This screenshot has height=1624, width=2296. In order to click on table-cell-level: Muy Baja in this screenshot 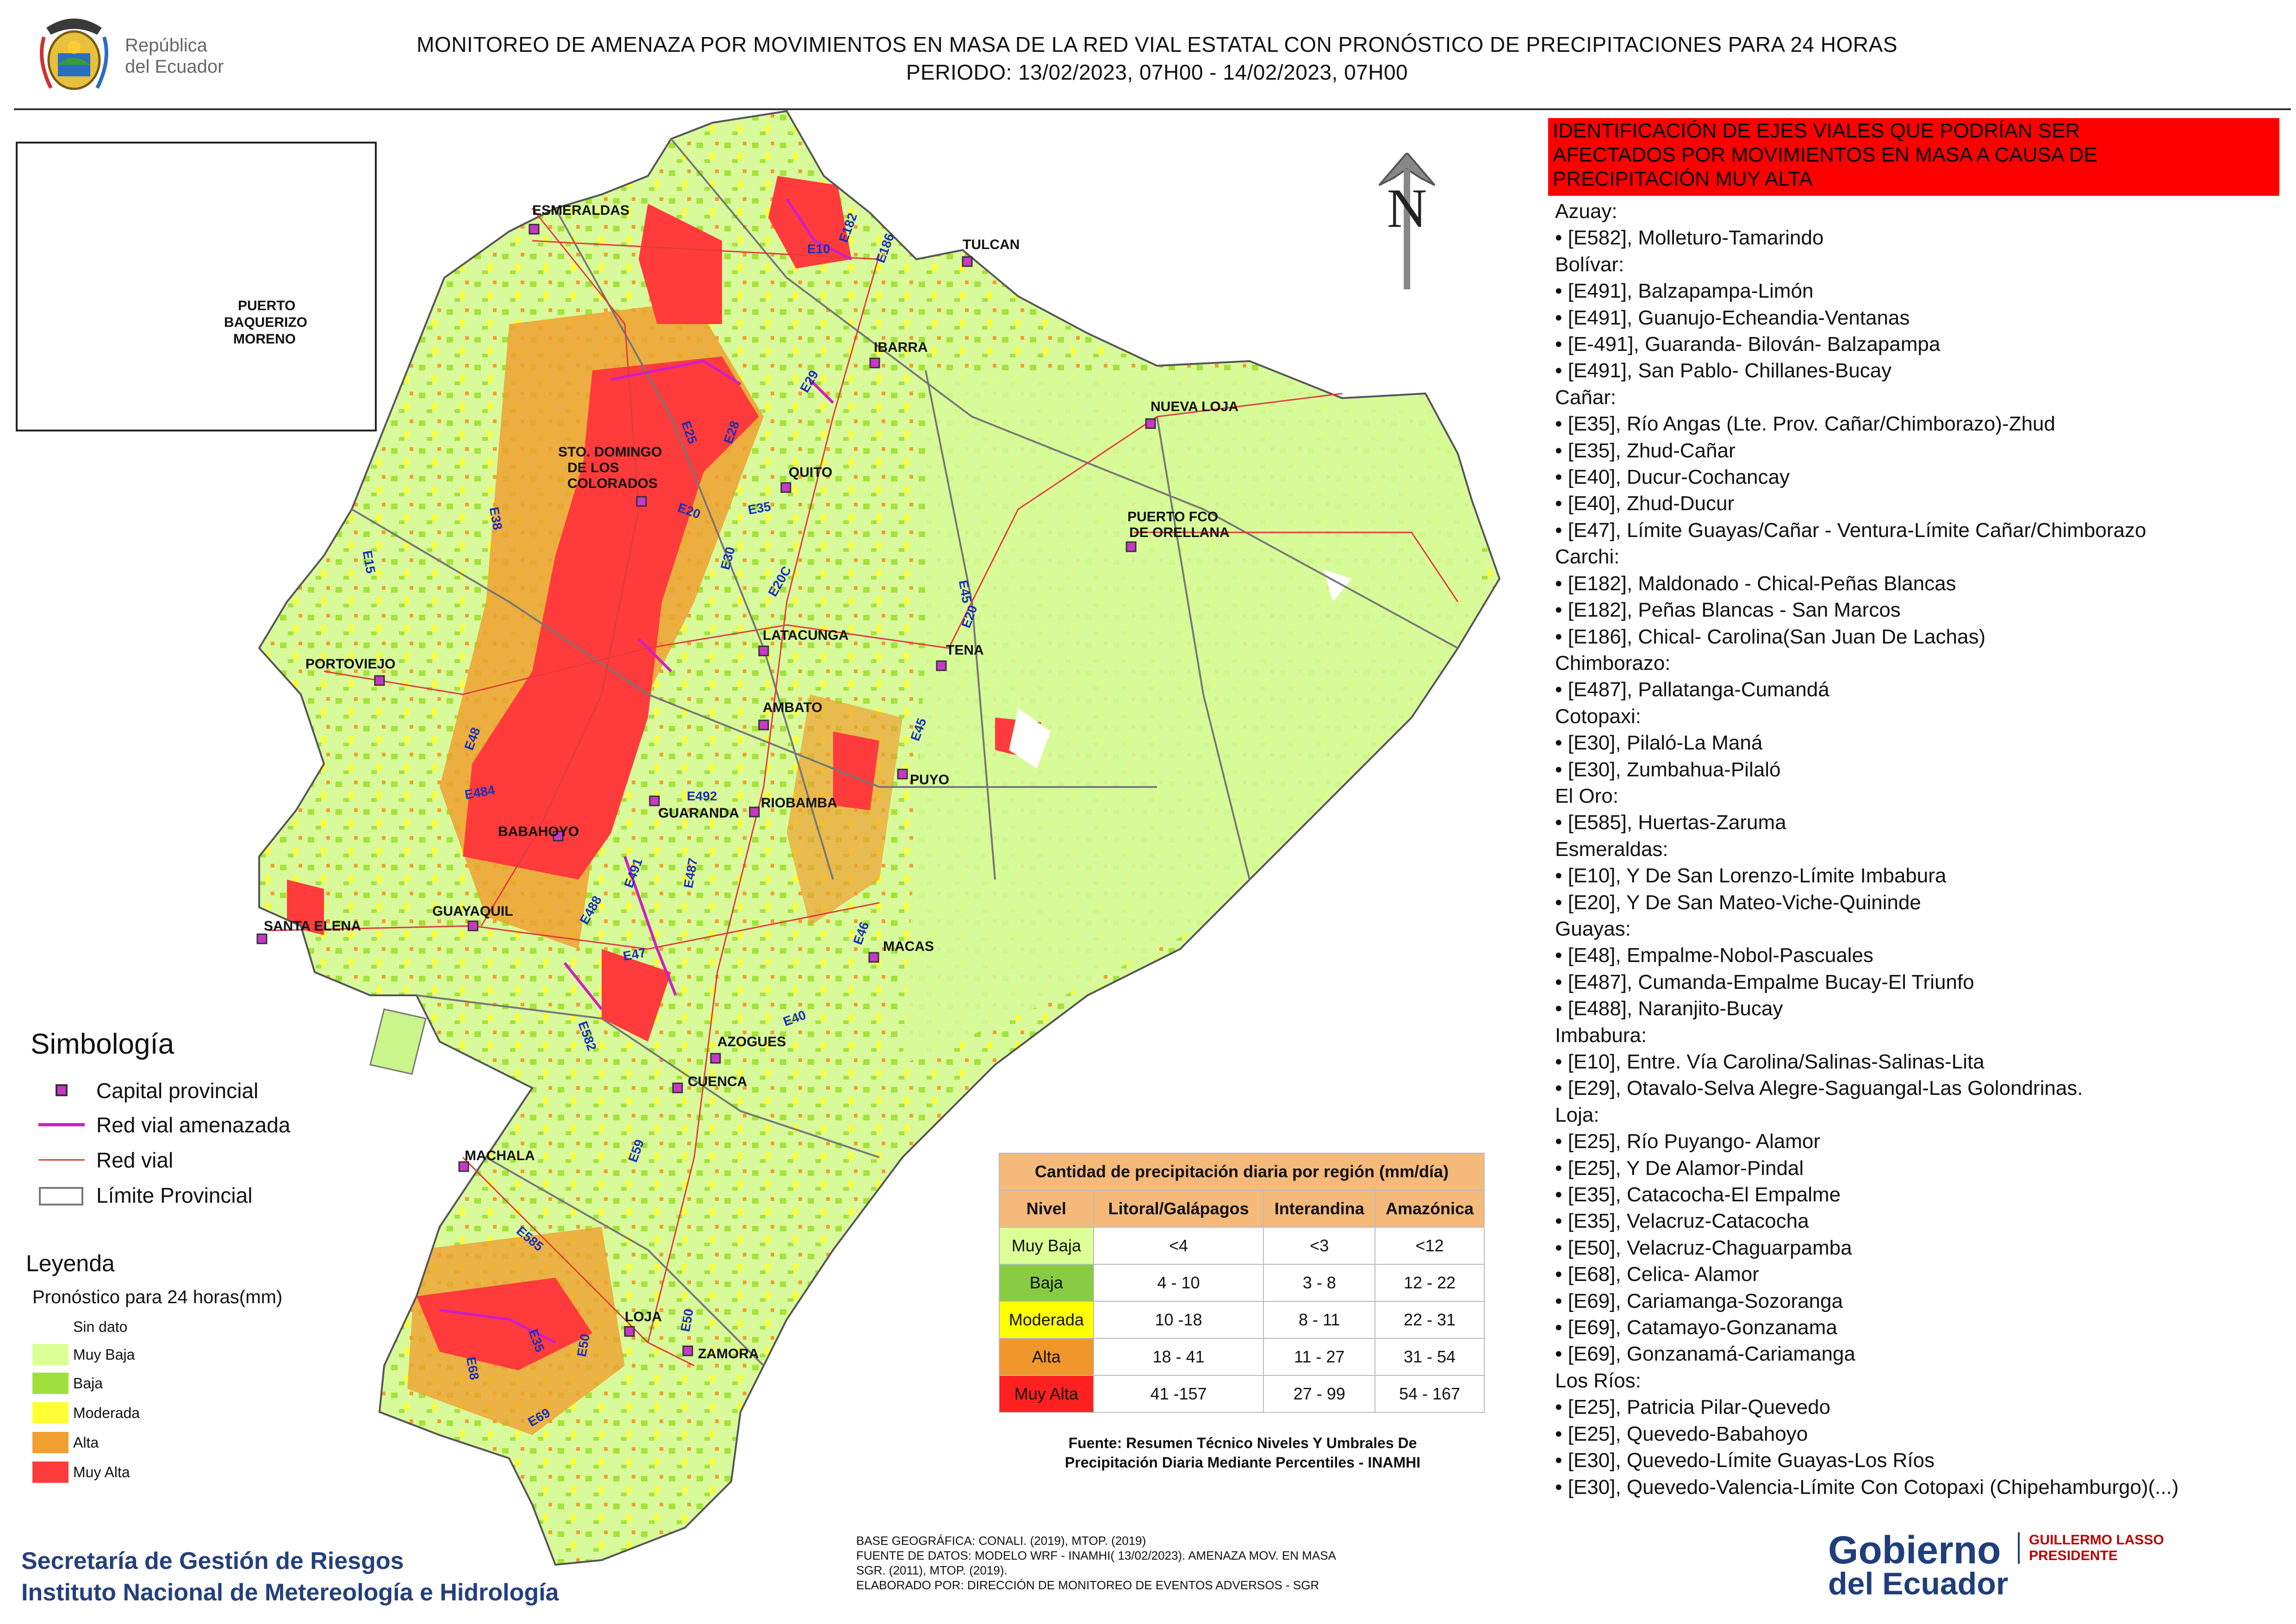, I will do `click(1046, 1246)`.